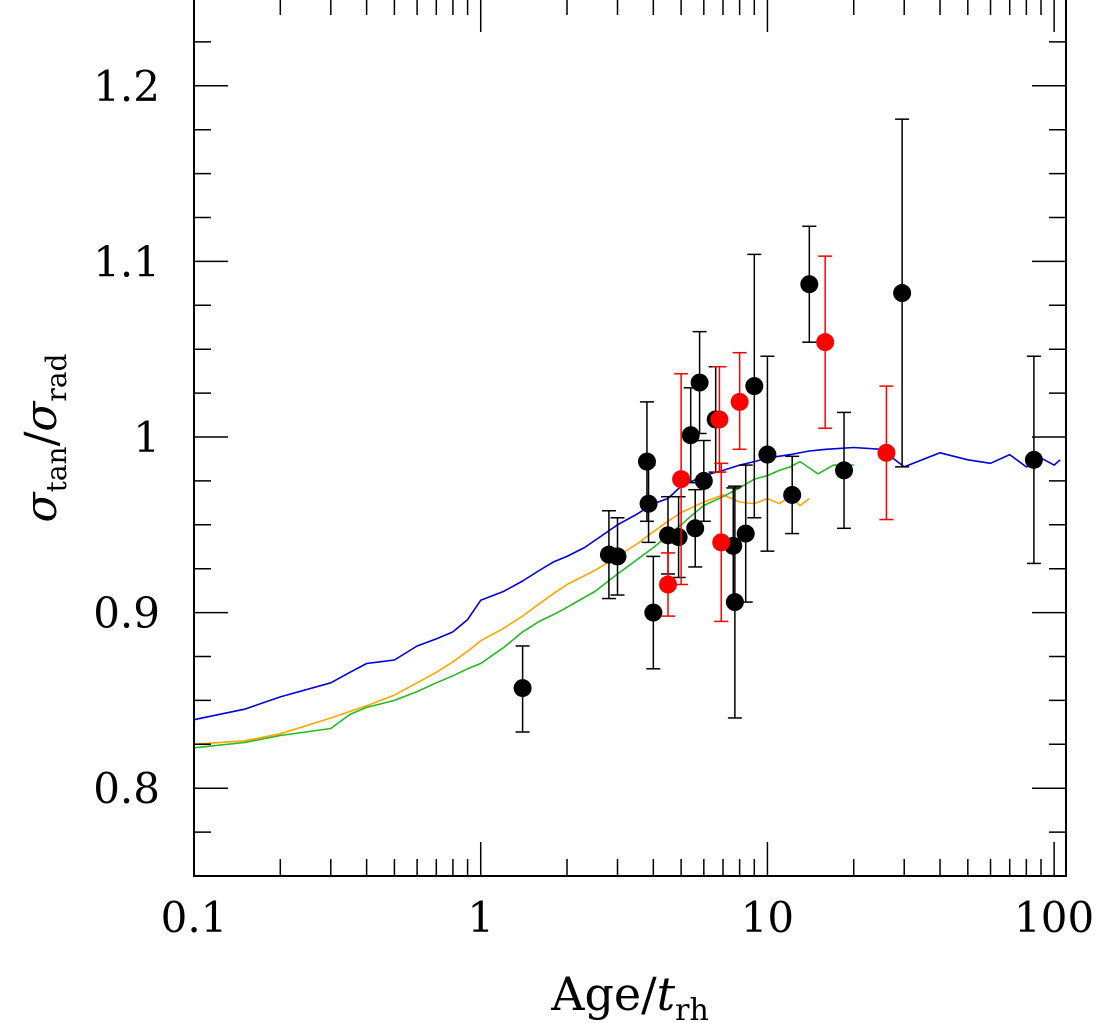  What do you see at coordinates (146, 437) in the screenshot?
I see `y-tick-label: 1` at bounding box center [146, 437].